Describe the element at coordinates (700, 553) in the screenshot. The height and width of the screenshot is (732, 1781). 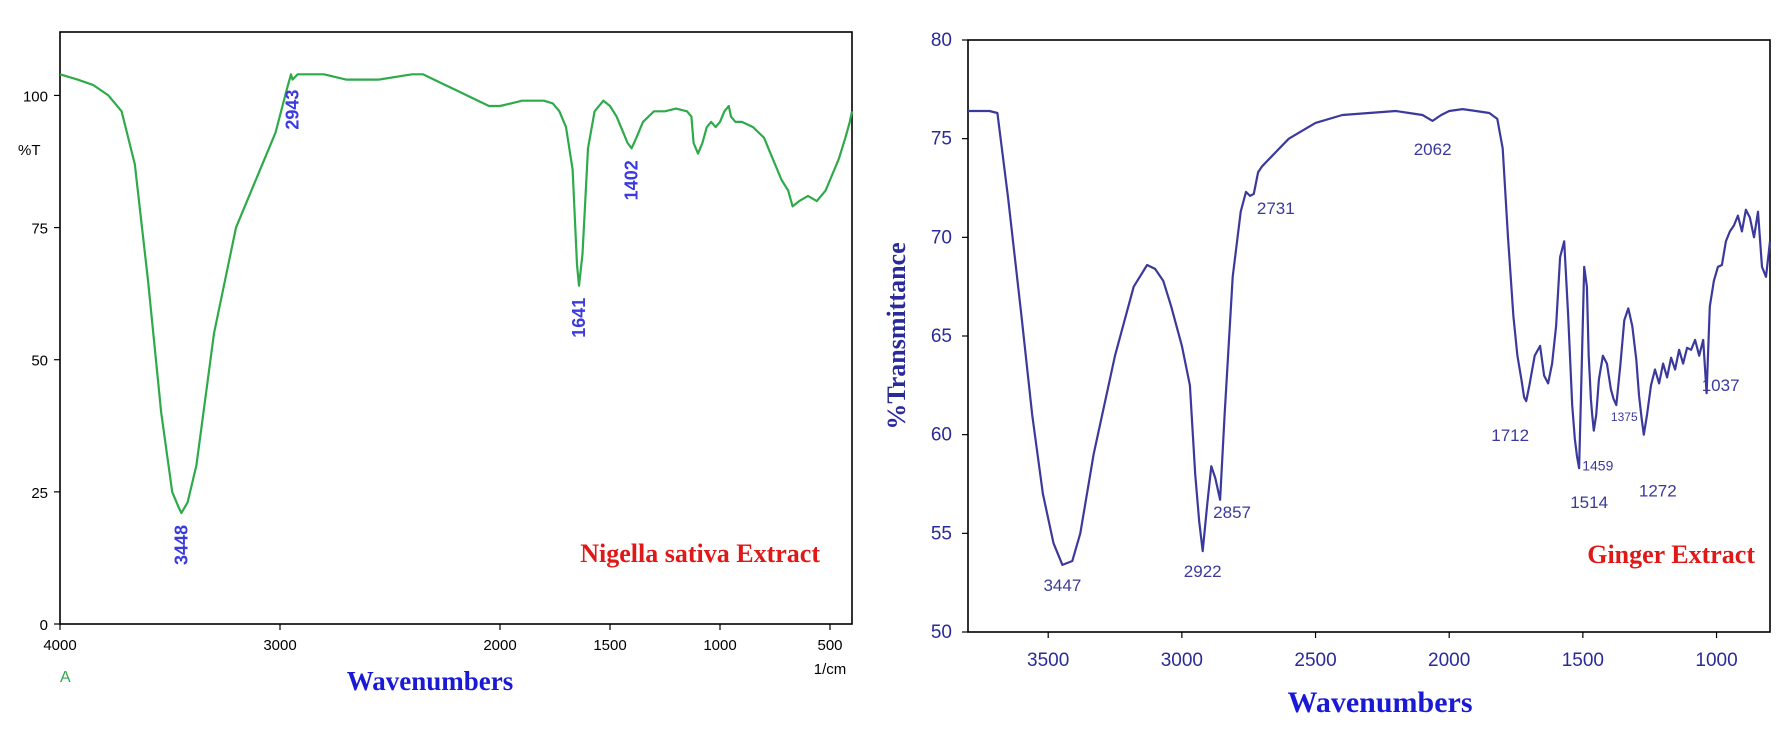
I see `left-sample-annotation: Nigella sativa Extract` at that location.